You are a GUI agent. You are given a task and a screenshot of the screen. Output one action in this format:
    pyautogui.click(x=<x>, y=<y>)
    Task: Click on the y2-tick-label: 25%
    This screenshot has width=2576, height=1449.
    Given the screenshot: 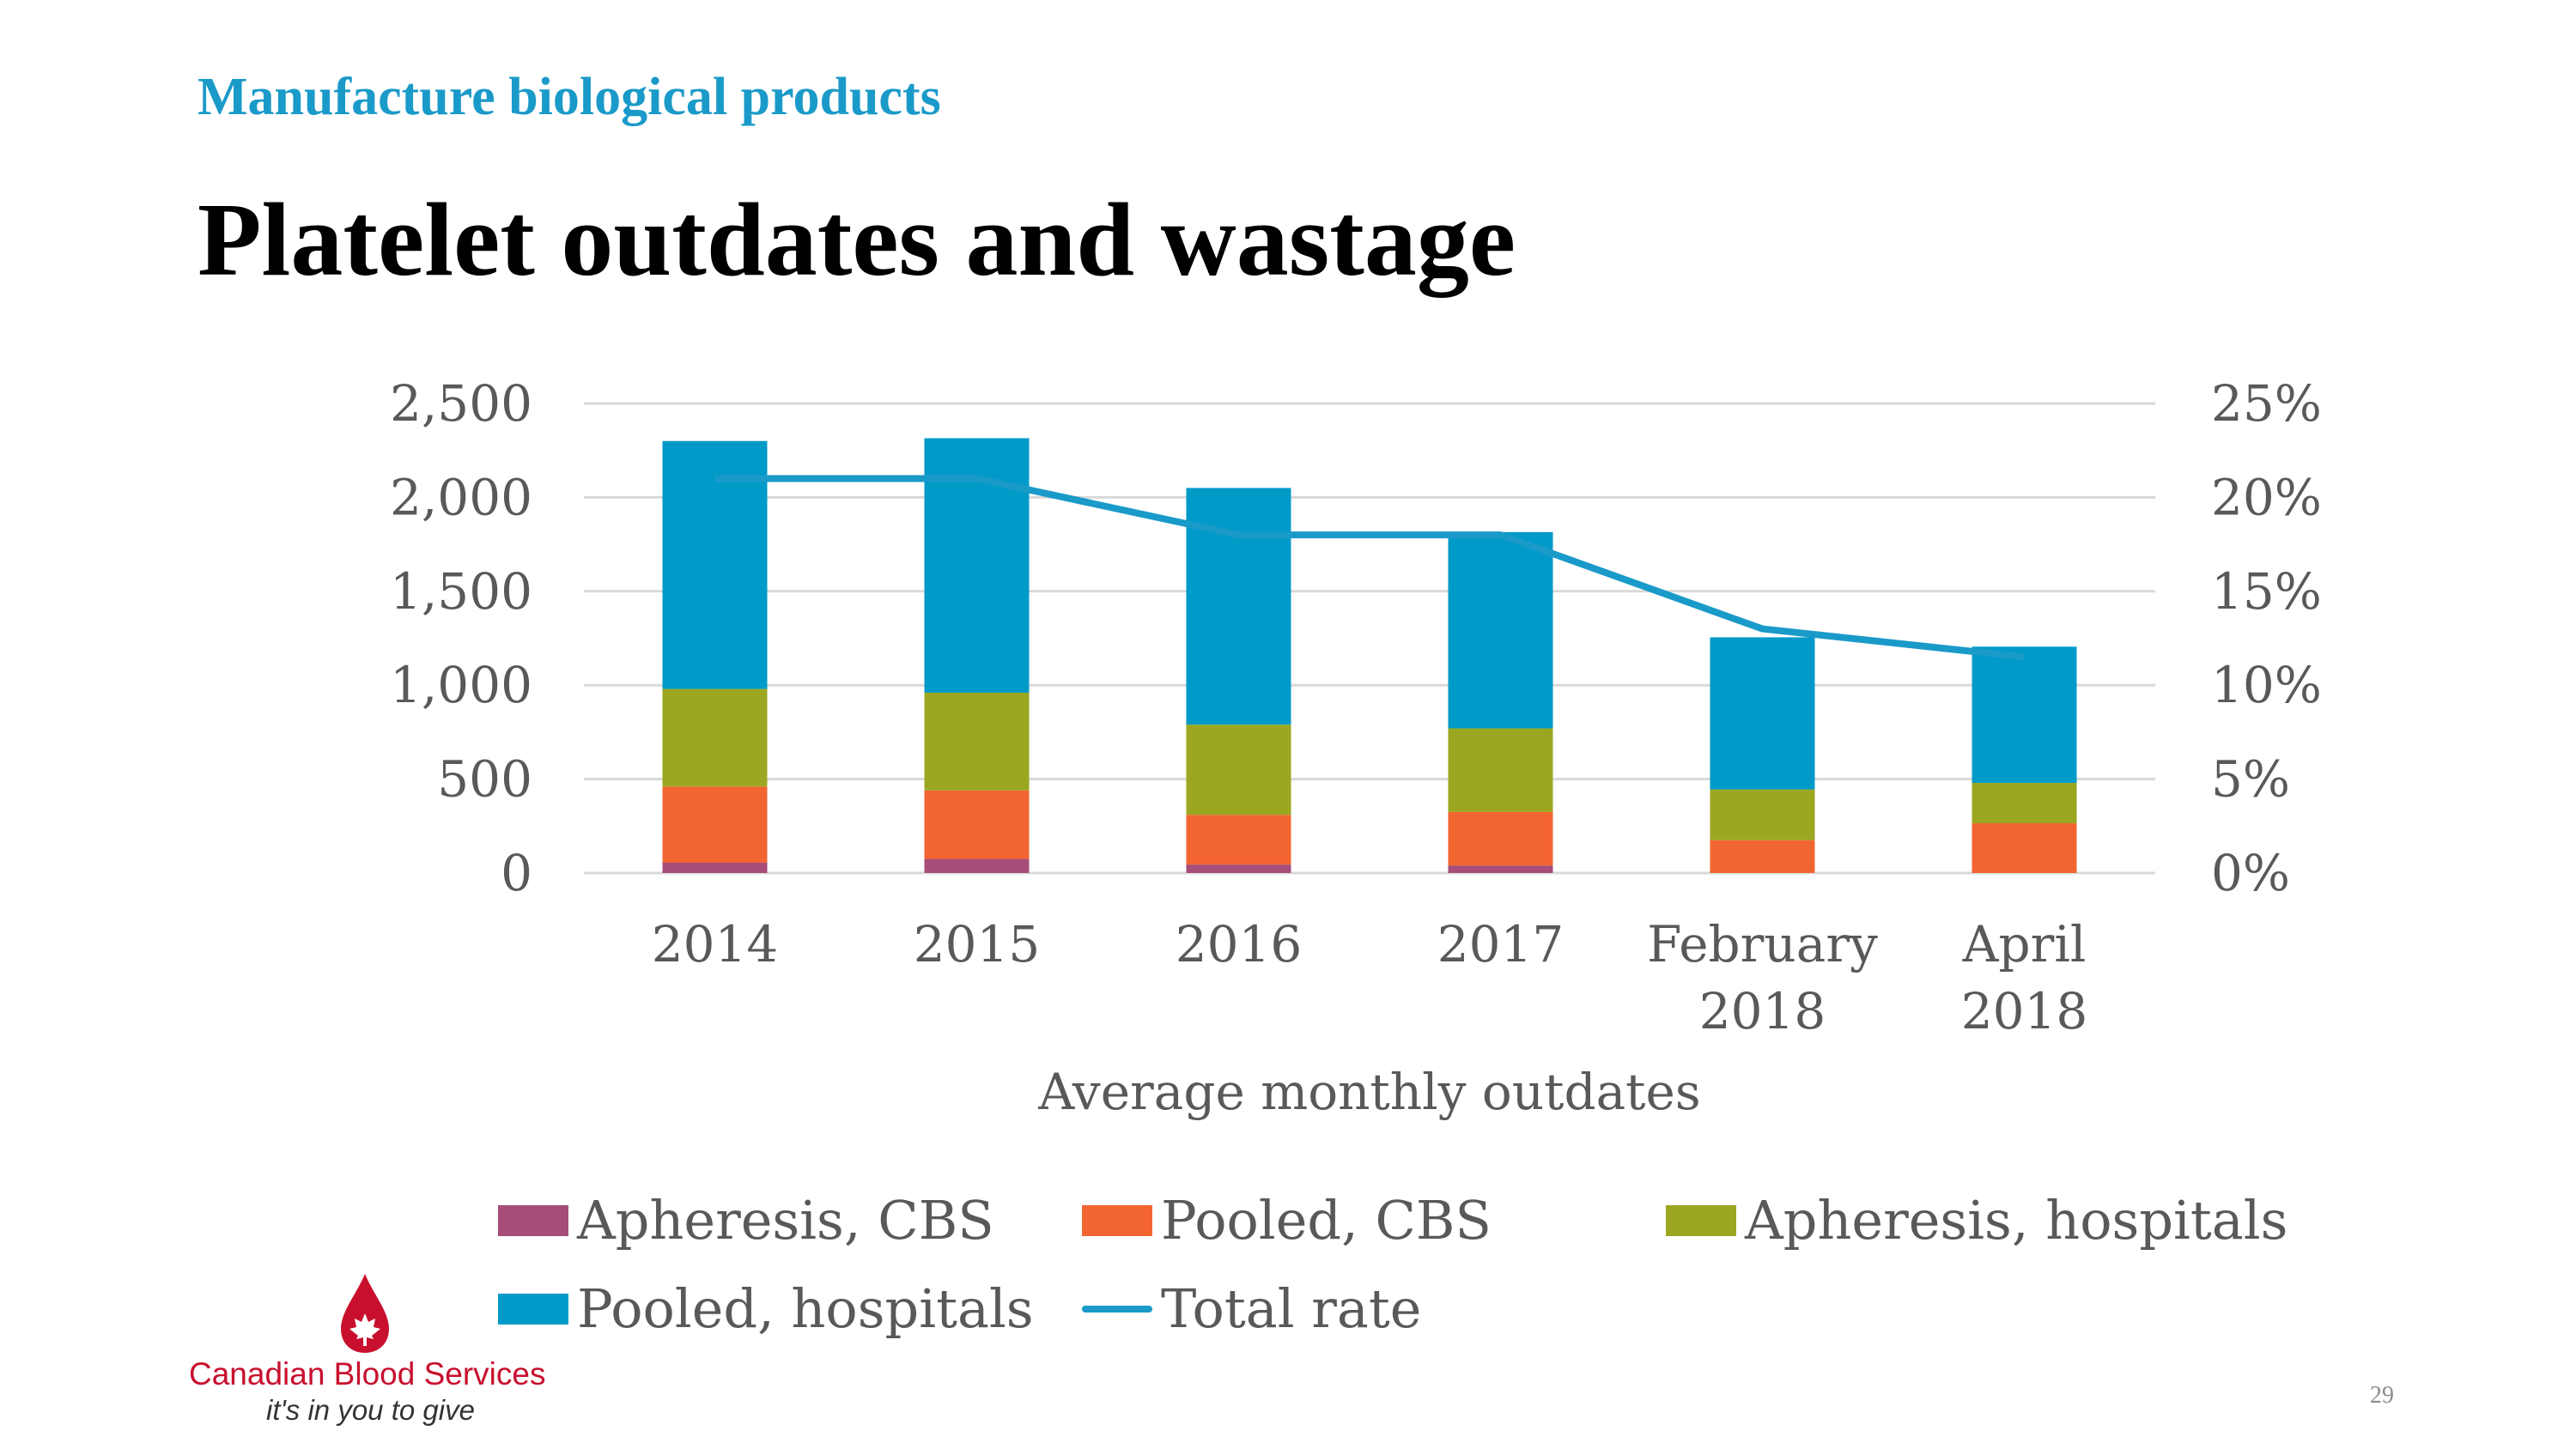 What is the action you would take?
    pyautogui.click(x=2266, y=403)
    